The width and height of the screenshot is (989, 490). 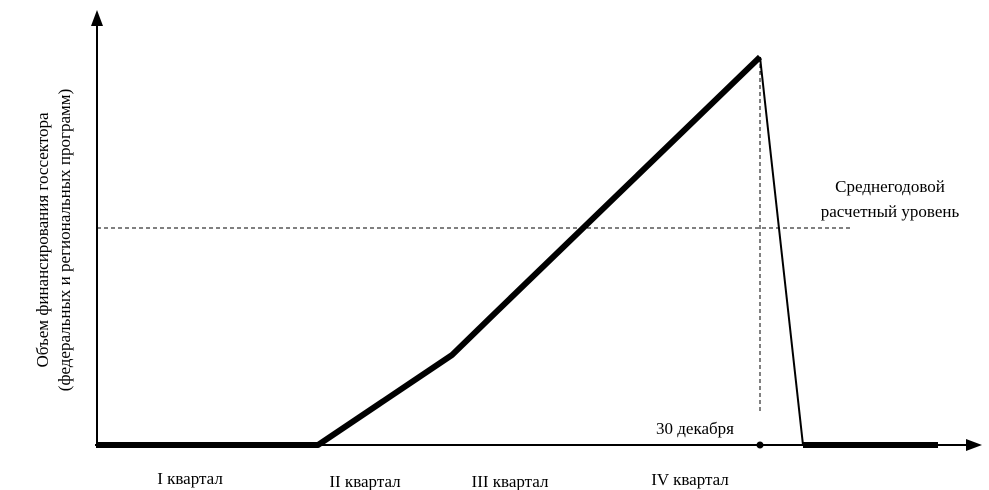 What do you see at coordinates (890, 211) in the screenshot?
I see `annotation: расчетный уровень` at bounding box center [890, 211].